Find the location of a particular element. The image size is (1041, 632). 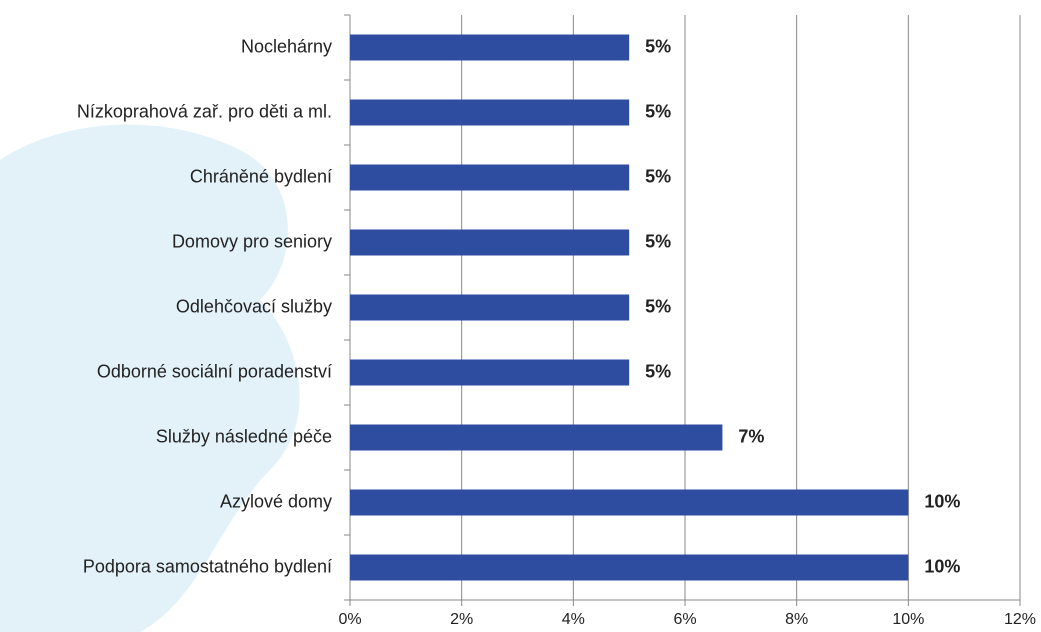

category-label: Chráněné bydlení is located at coordinates (261, 176).